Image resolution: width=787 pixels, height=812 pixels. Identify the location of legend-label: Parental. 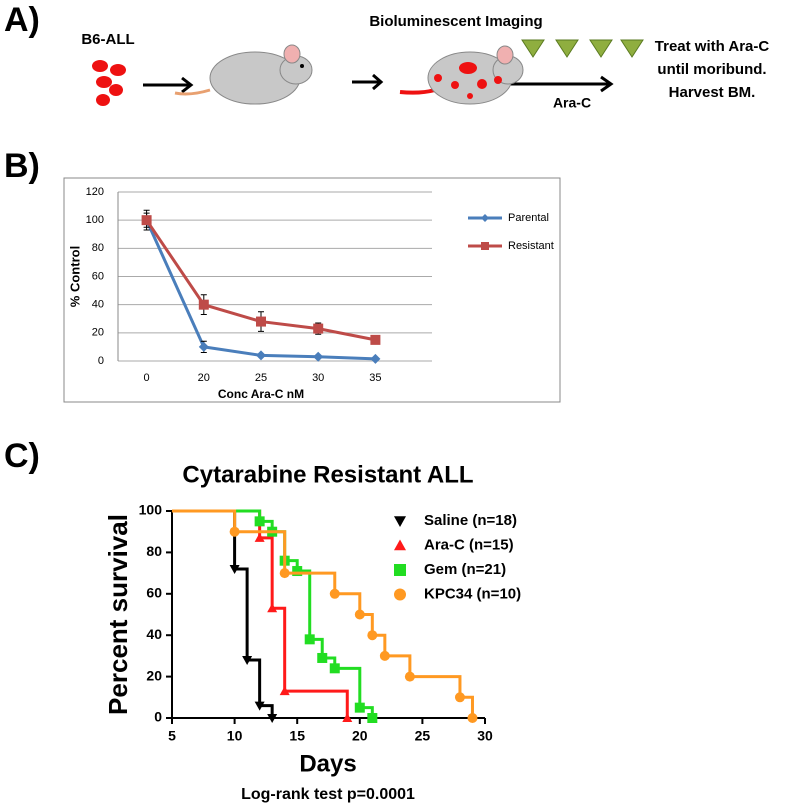
(528, 218).